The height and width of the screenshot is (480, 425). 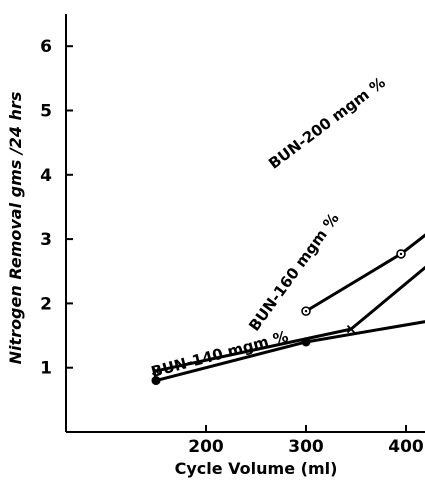 What do you see at coordinates (406, 447) in the screenshot?
I see `x-tick-label: 400` at bounding box center [406, 447].